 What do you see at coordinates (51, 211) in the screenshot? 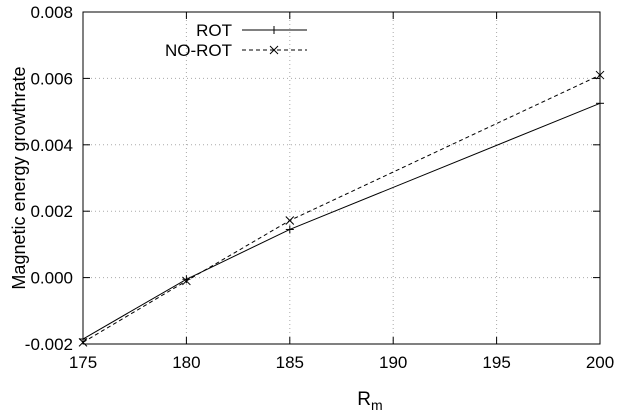
I see `y-tick-label: 0.002` at bounding box center [51, 211].